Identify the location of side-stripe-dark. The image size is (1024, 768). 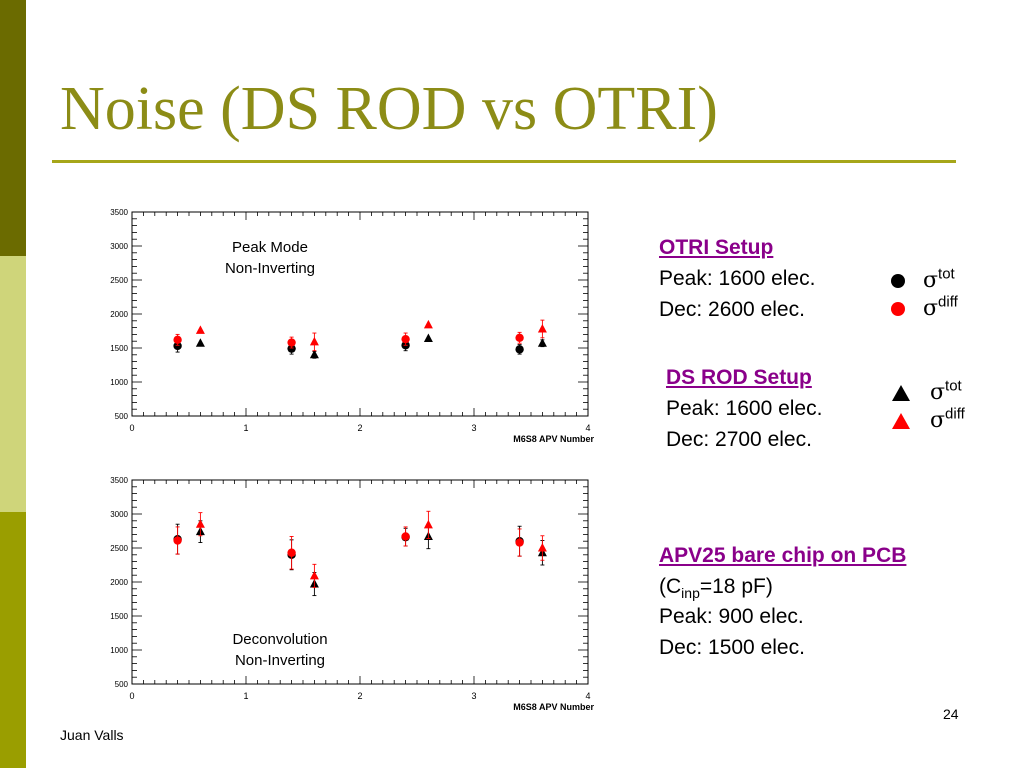
(13, 128).